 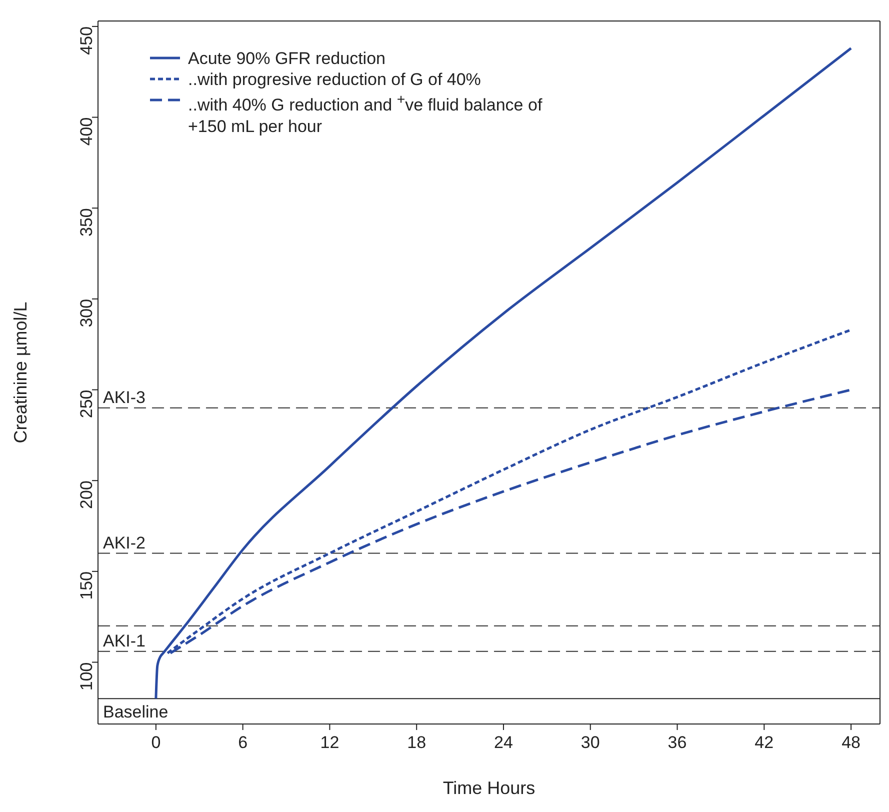 What do you see at coordinates (86, 313) in the screenshot?
I see `y-tick-label: 300` at bounding box center [86, 313].